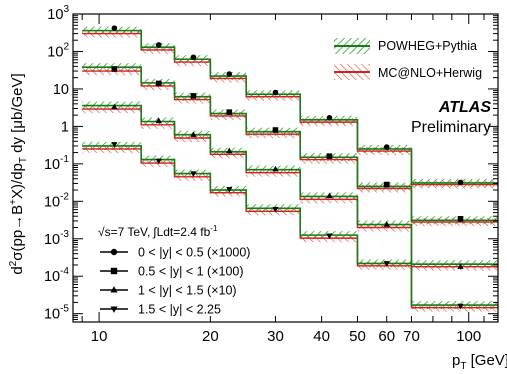  What do you see at coordinates (408, 59) in the screenshot?
I see `legend: POWHEG+Pythia MC@NLO+Herwig` at bounding box center [408, 59].